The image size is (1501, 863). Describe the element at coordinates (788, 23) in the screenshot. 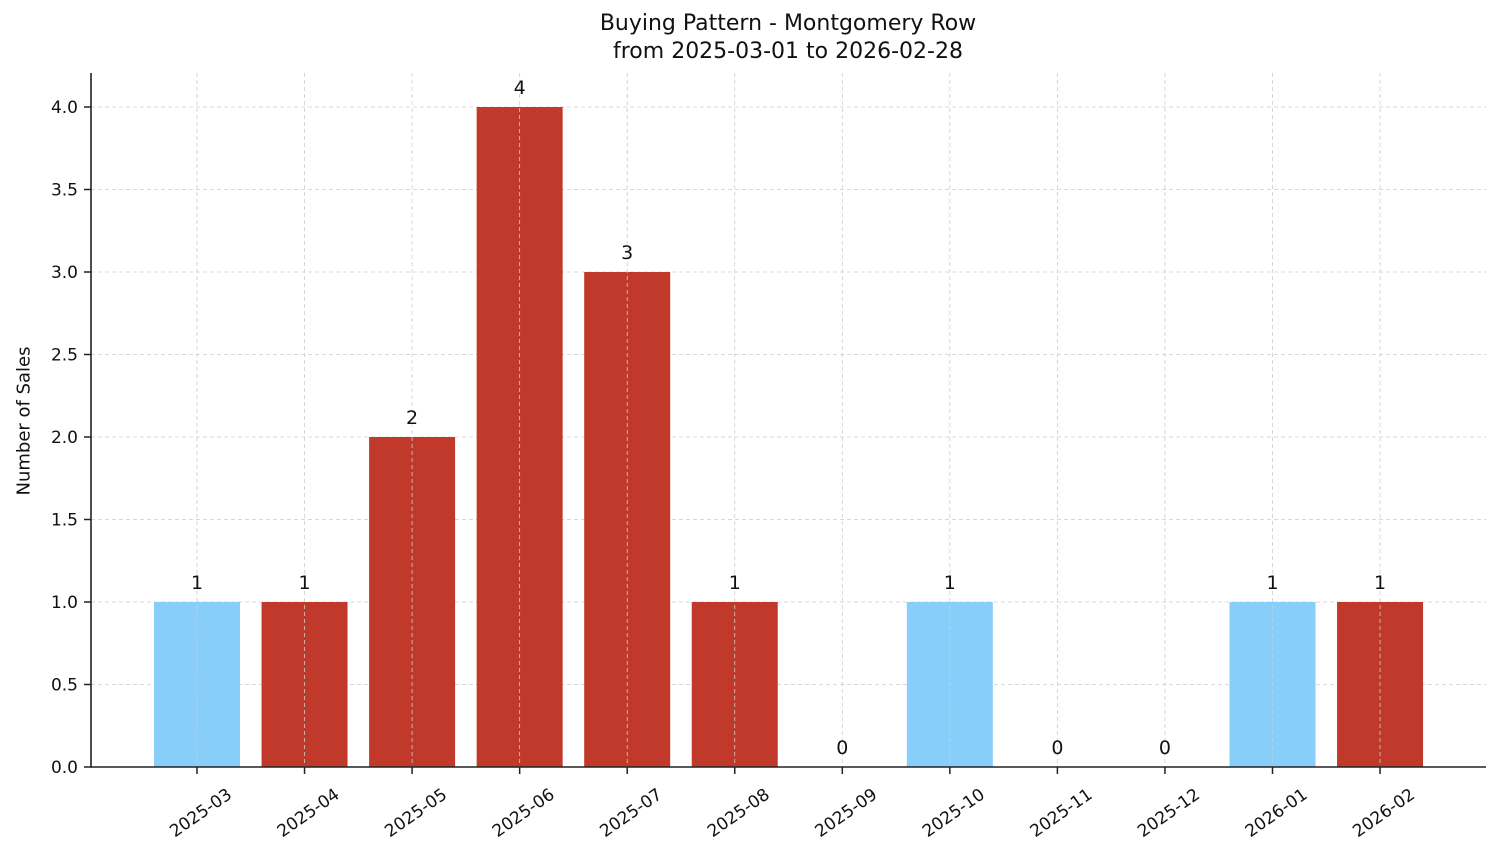

I see `chart-title-main: Buying Pattern - Montgomery Row` at that location.